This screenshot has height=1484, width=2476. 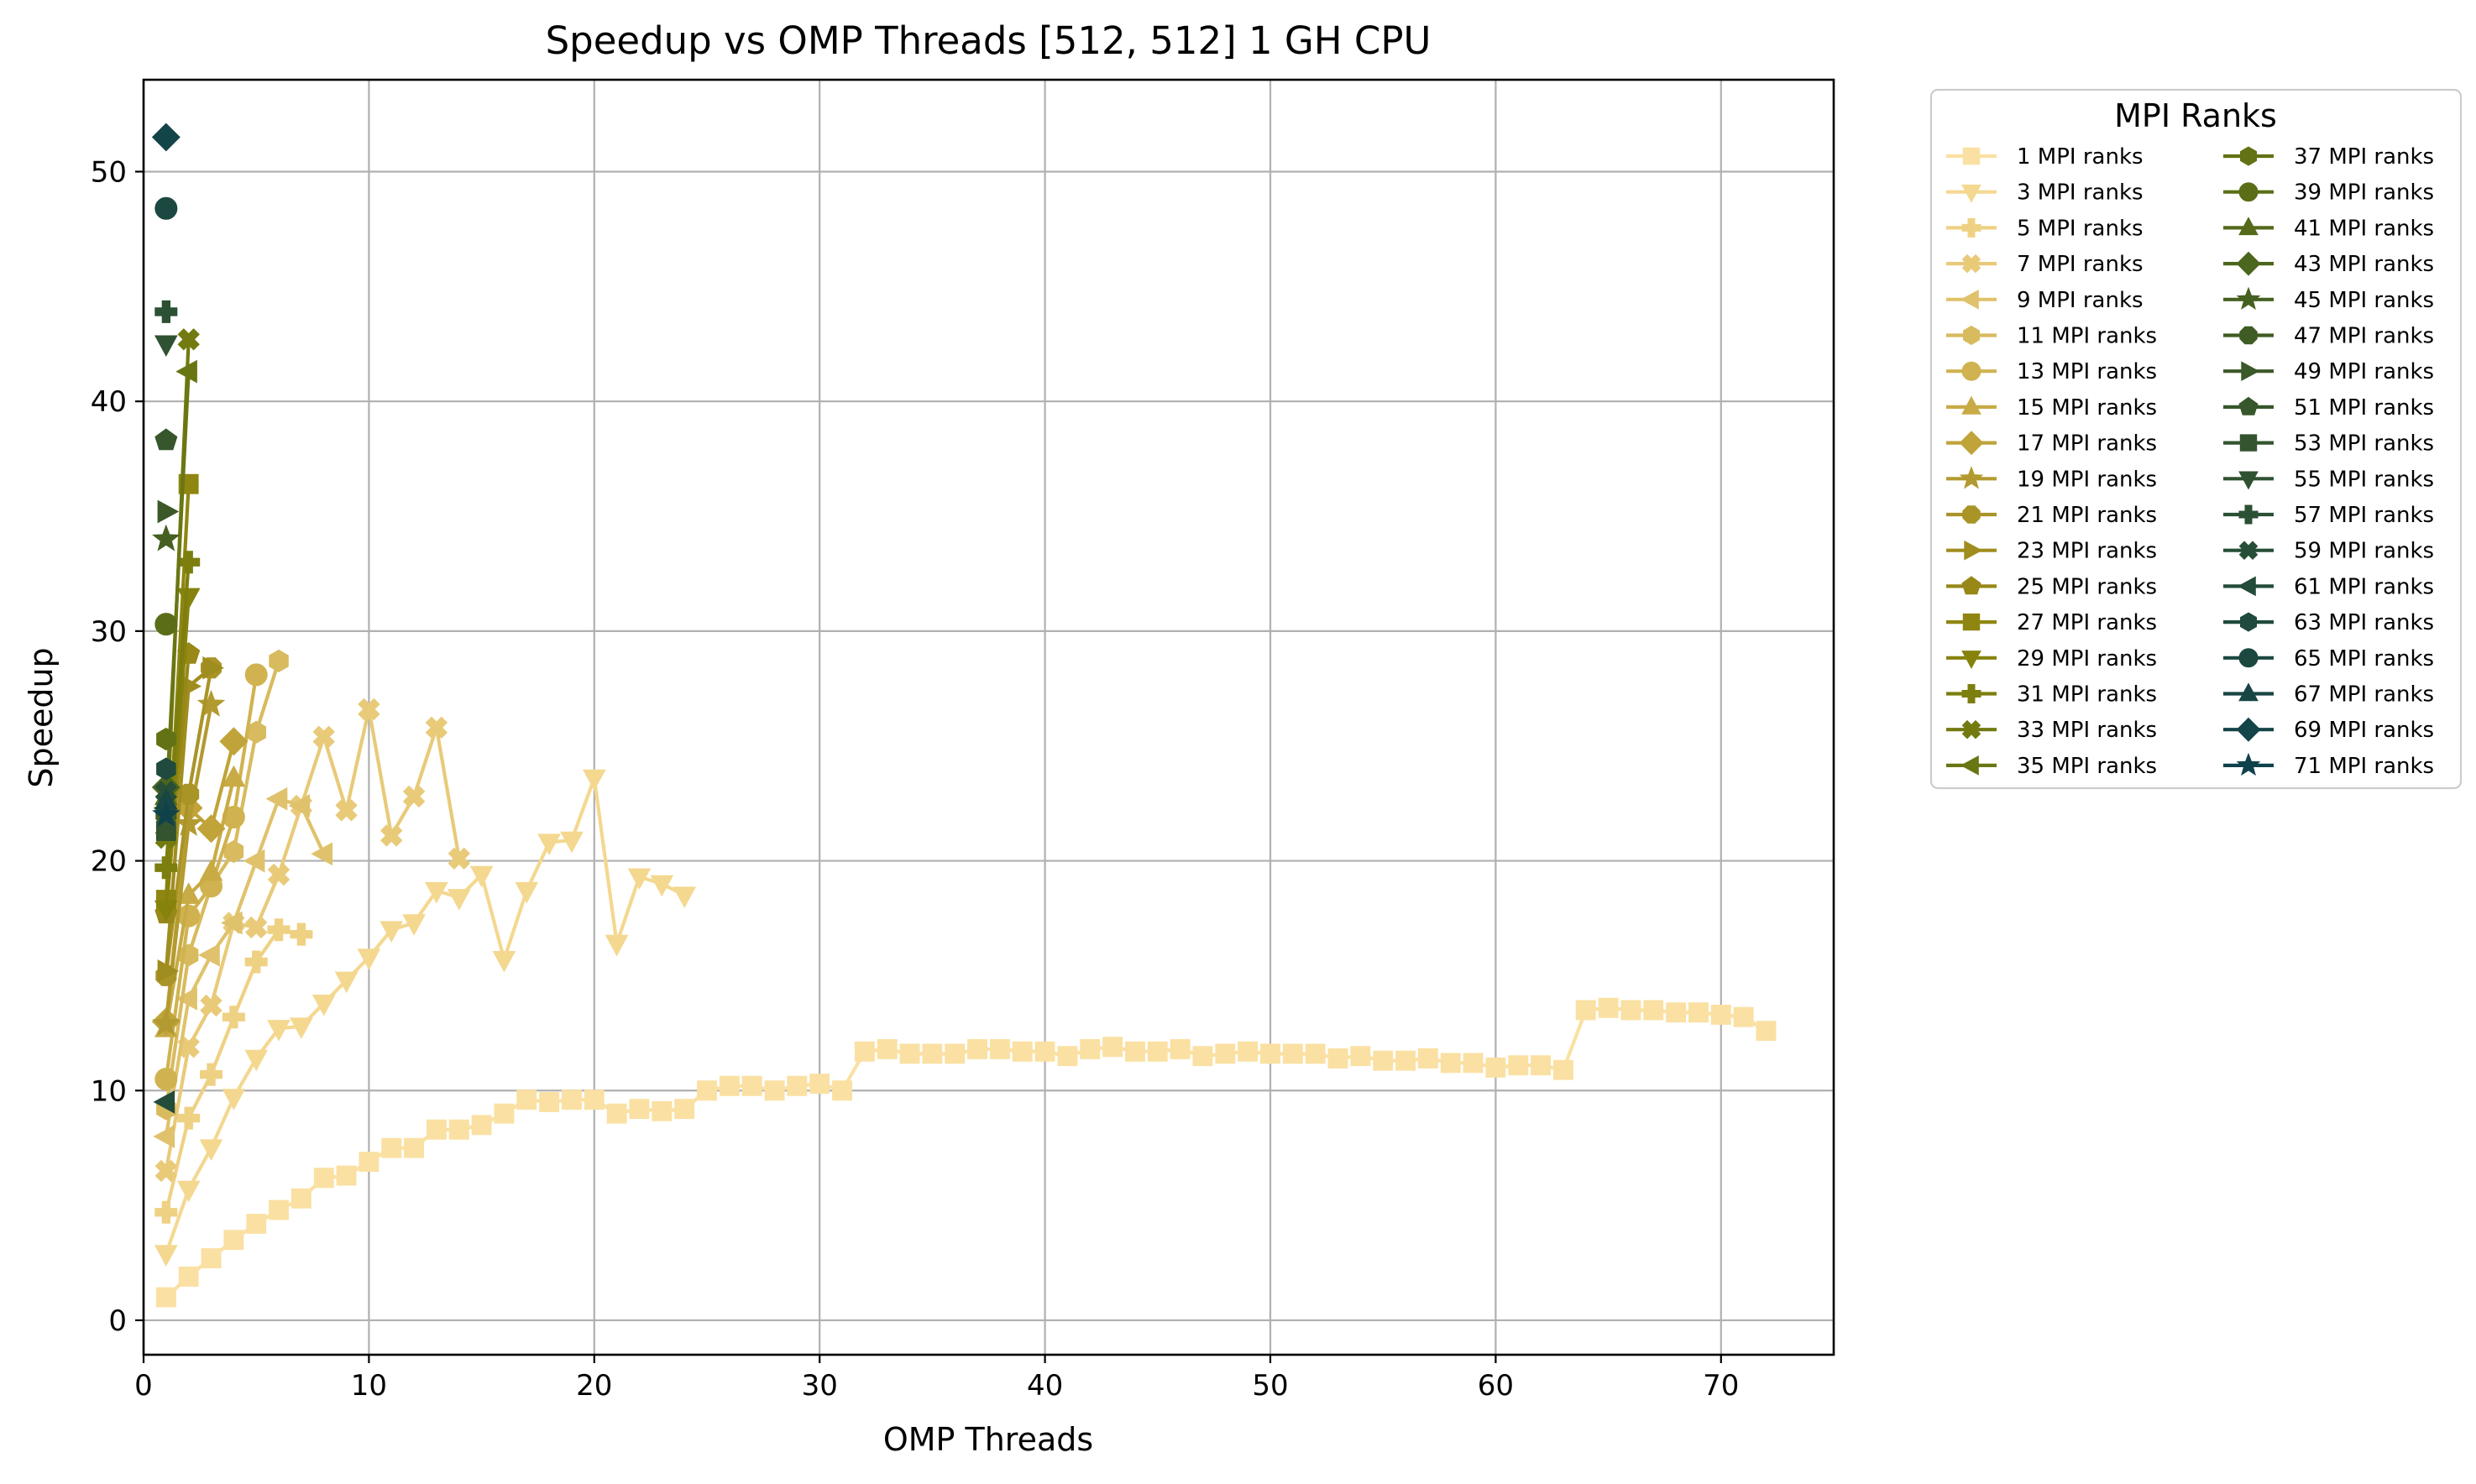 What do you see at coordinates (2328, 515) in the screenshot?
I see `legend-item: 57 MPI ranks` at bounding box center [2328, 515].